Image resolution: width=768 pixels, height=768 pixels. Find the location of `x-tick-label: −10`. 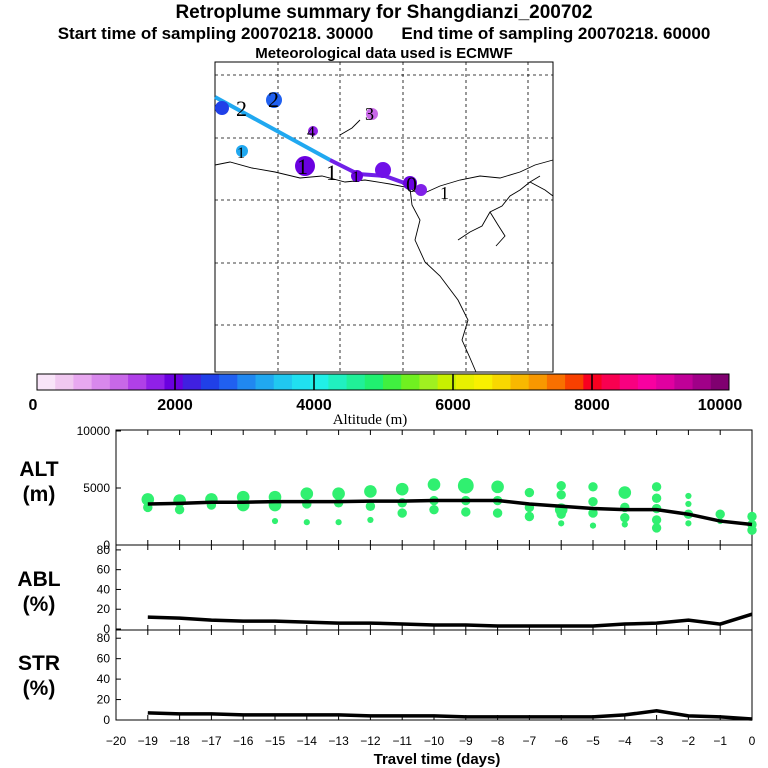

x-tick-label: −10 is located at coordinates (434, 741).